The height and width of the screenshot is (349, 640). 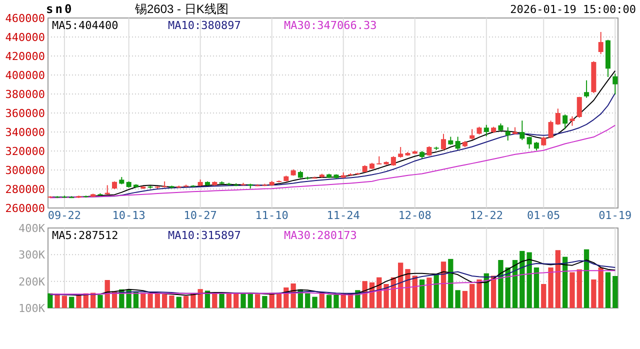 What do you see at coordinates (25, 18) in the screenshot?
I see `y-tick-label: 460000` at bounding box center [25, 18].